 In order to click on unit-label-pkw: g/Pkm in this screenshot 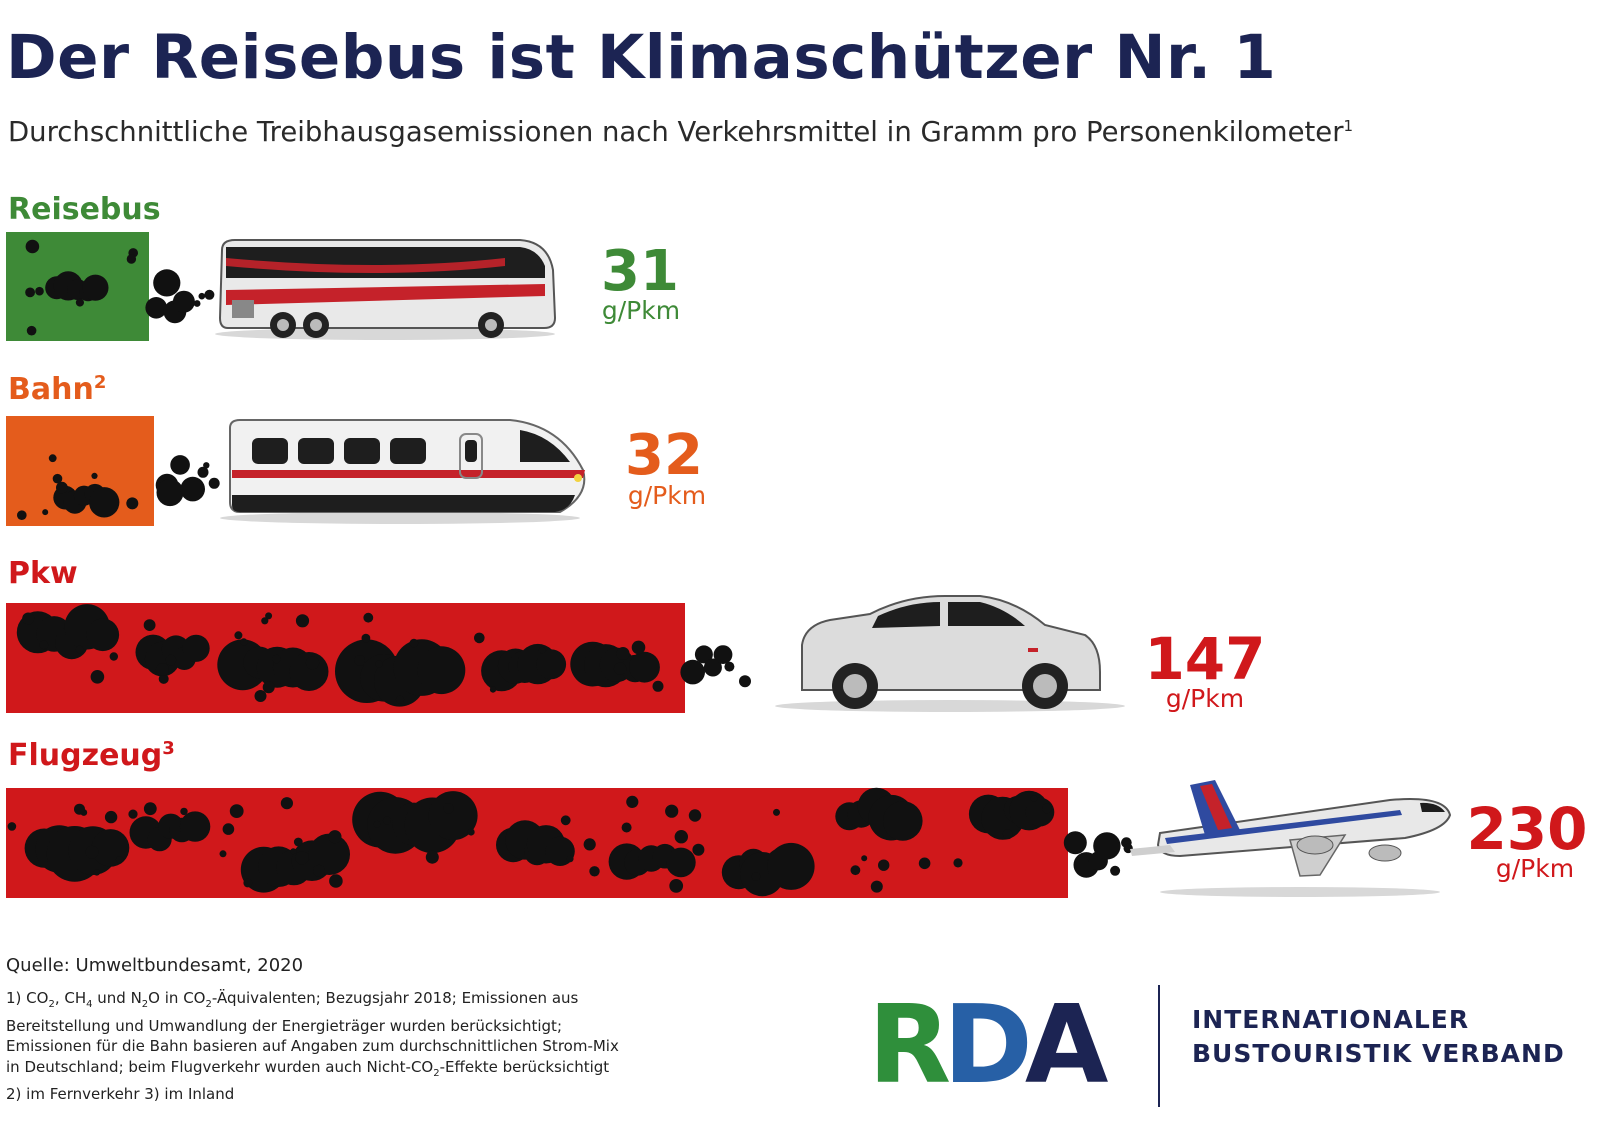, I will do `click(1205, 698)`.